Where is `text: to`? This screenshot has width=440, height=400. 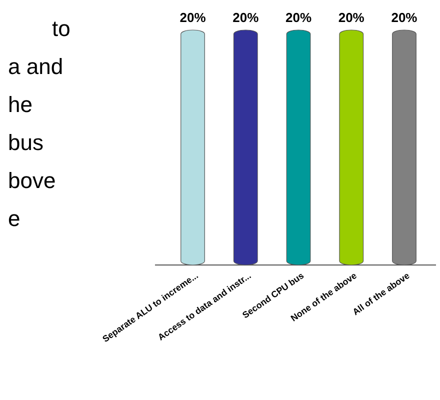
text: to is located at coordinates (61, 28).